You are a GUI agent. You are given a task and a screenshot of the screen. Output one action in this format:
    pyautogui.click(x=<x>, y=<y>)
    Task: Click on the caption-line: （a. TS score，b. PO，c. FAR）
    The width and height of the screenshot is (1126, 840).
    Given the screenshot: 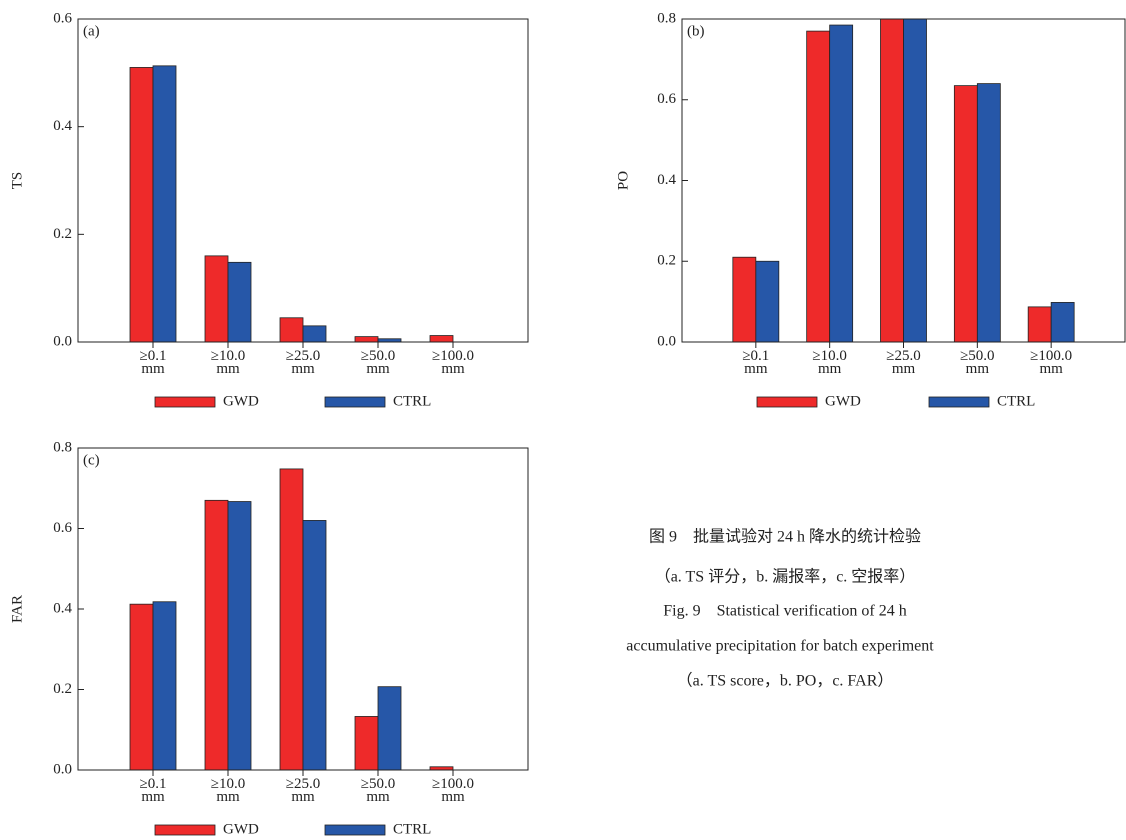 What is the action you would take?
    pyautogui.click(x=785, y=681)
    